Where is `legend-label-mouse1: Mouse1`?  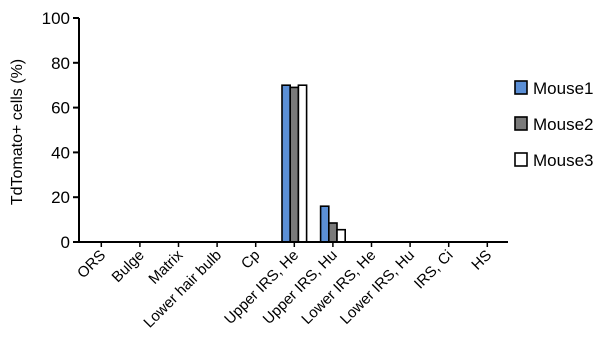
legend-label-mouse1: Mouse1 is located at coordinates (563, 88).